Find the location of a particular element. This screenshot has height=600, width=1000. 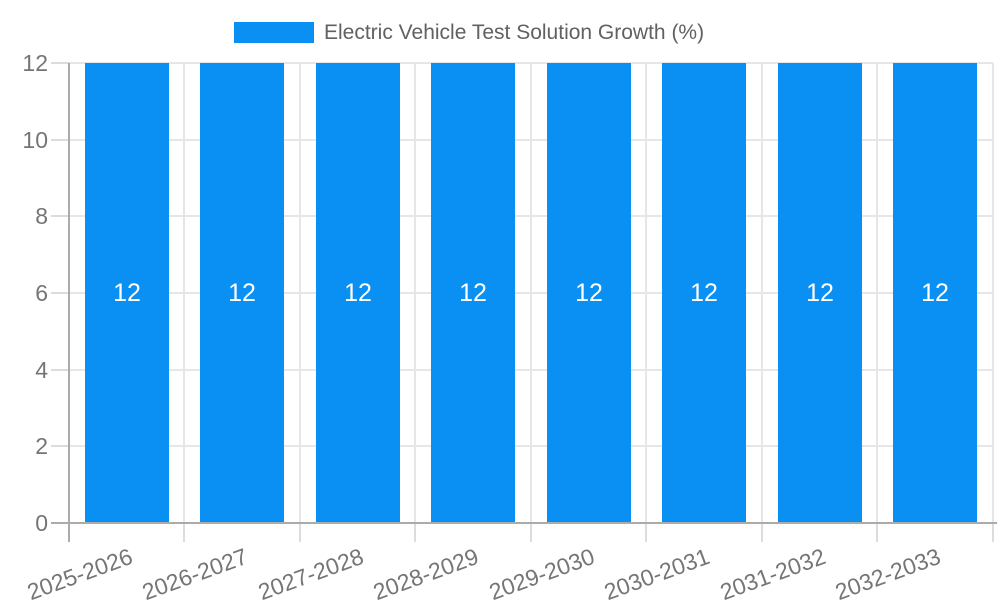

bar-2026-2027: 12 is located at coordinates (242, 293).